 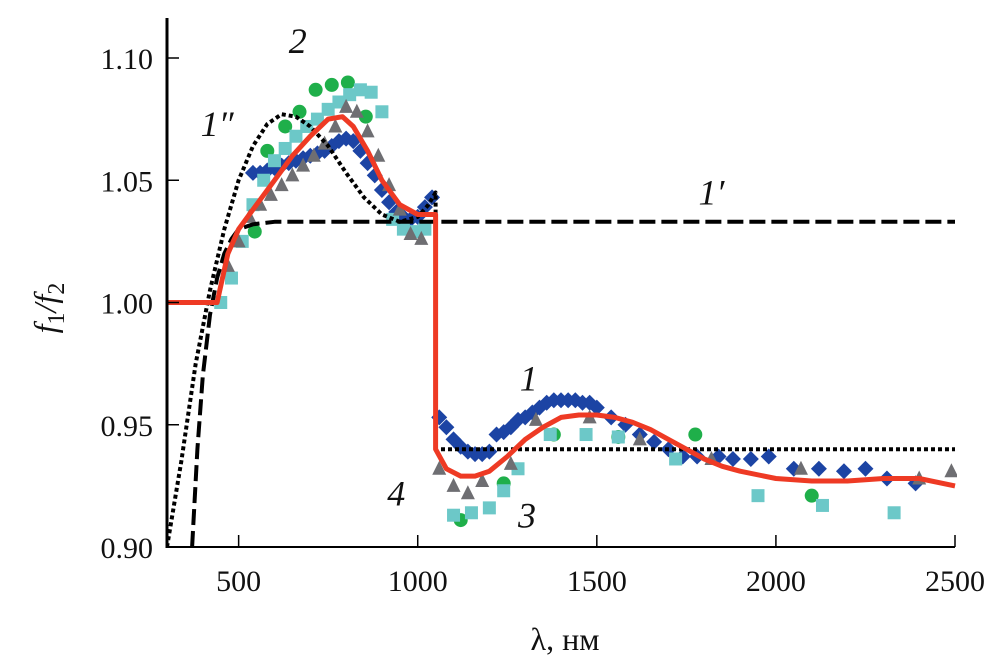 I want to click on y-tick-label: 0.90, so click(x=127, y=548).